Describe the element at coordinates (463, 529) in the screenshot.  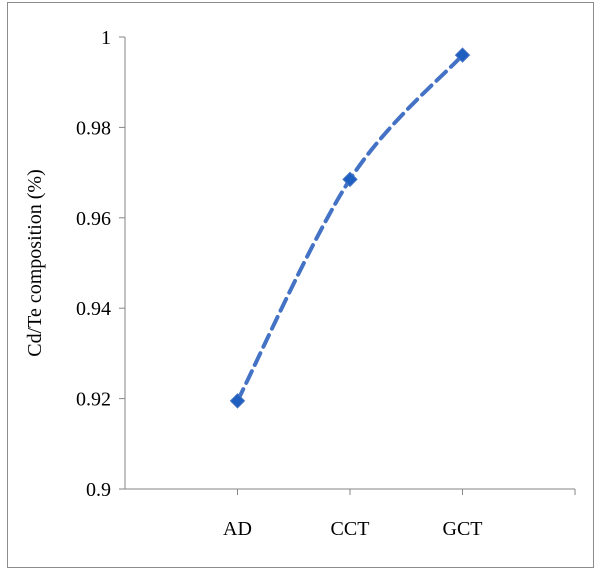
I see `x-tick-label: GCT` at that location.